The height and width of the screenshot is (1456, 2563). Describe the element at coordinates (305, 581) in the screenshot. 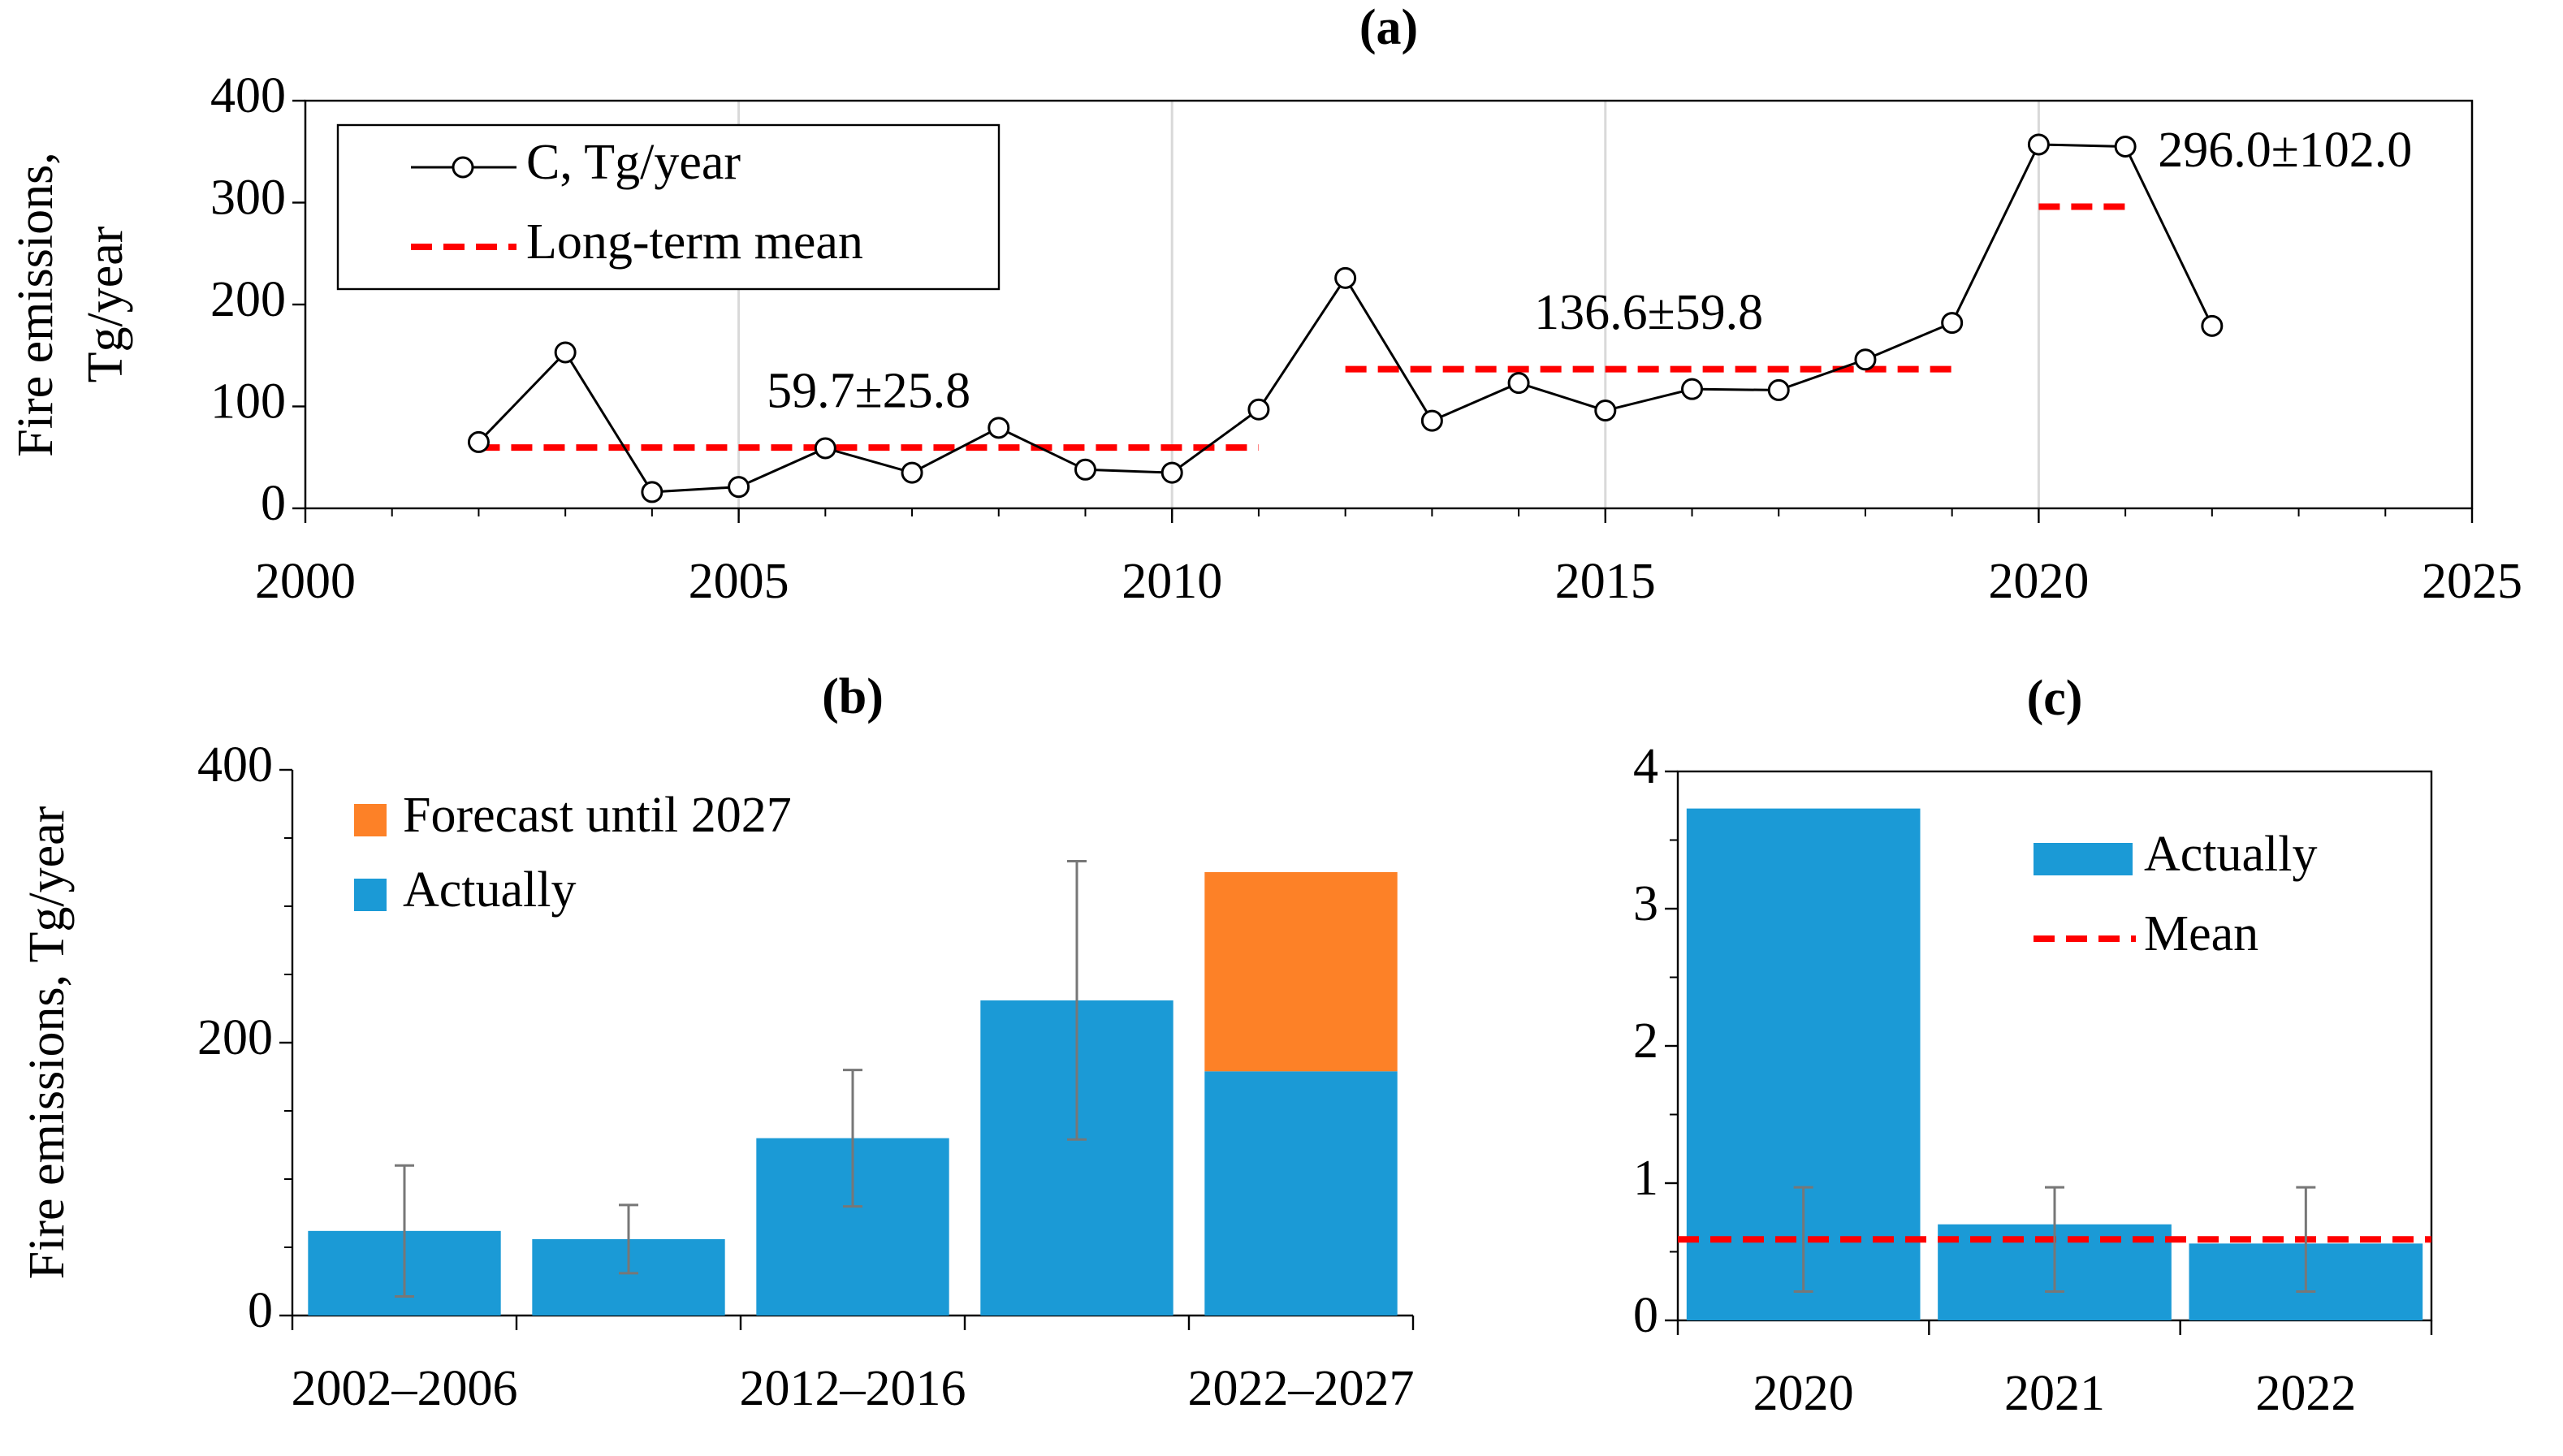

I see `x-tick-label: 2000` at that location.